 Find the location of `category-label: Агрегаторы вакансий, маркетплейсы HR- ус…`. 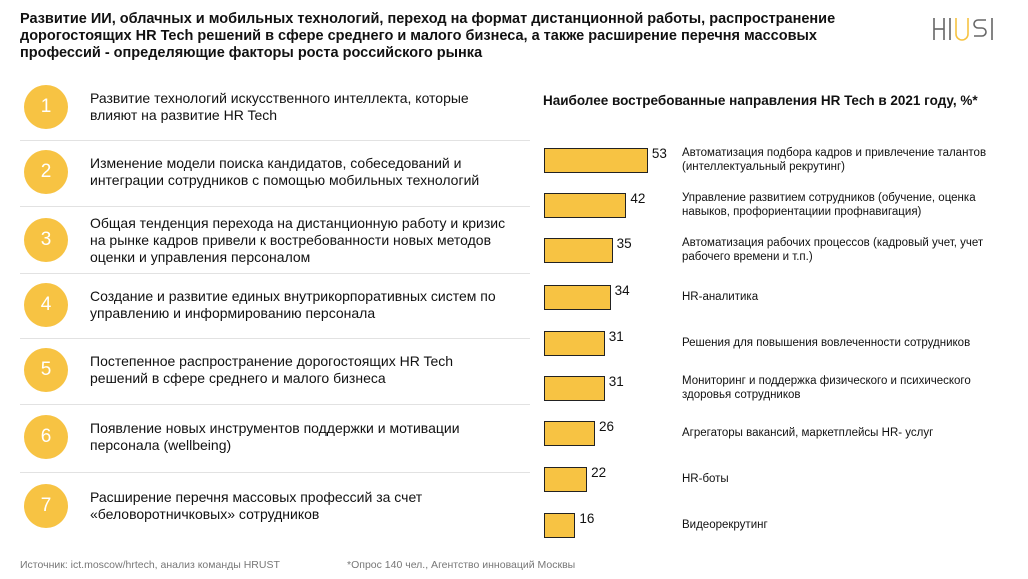

category-label: Агрегаторы вакансий, маркетплейсы HR- ус… is located at coordinates (808, 433).